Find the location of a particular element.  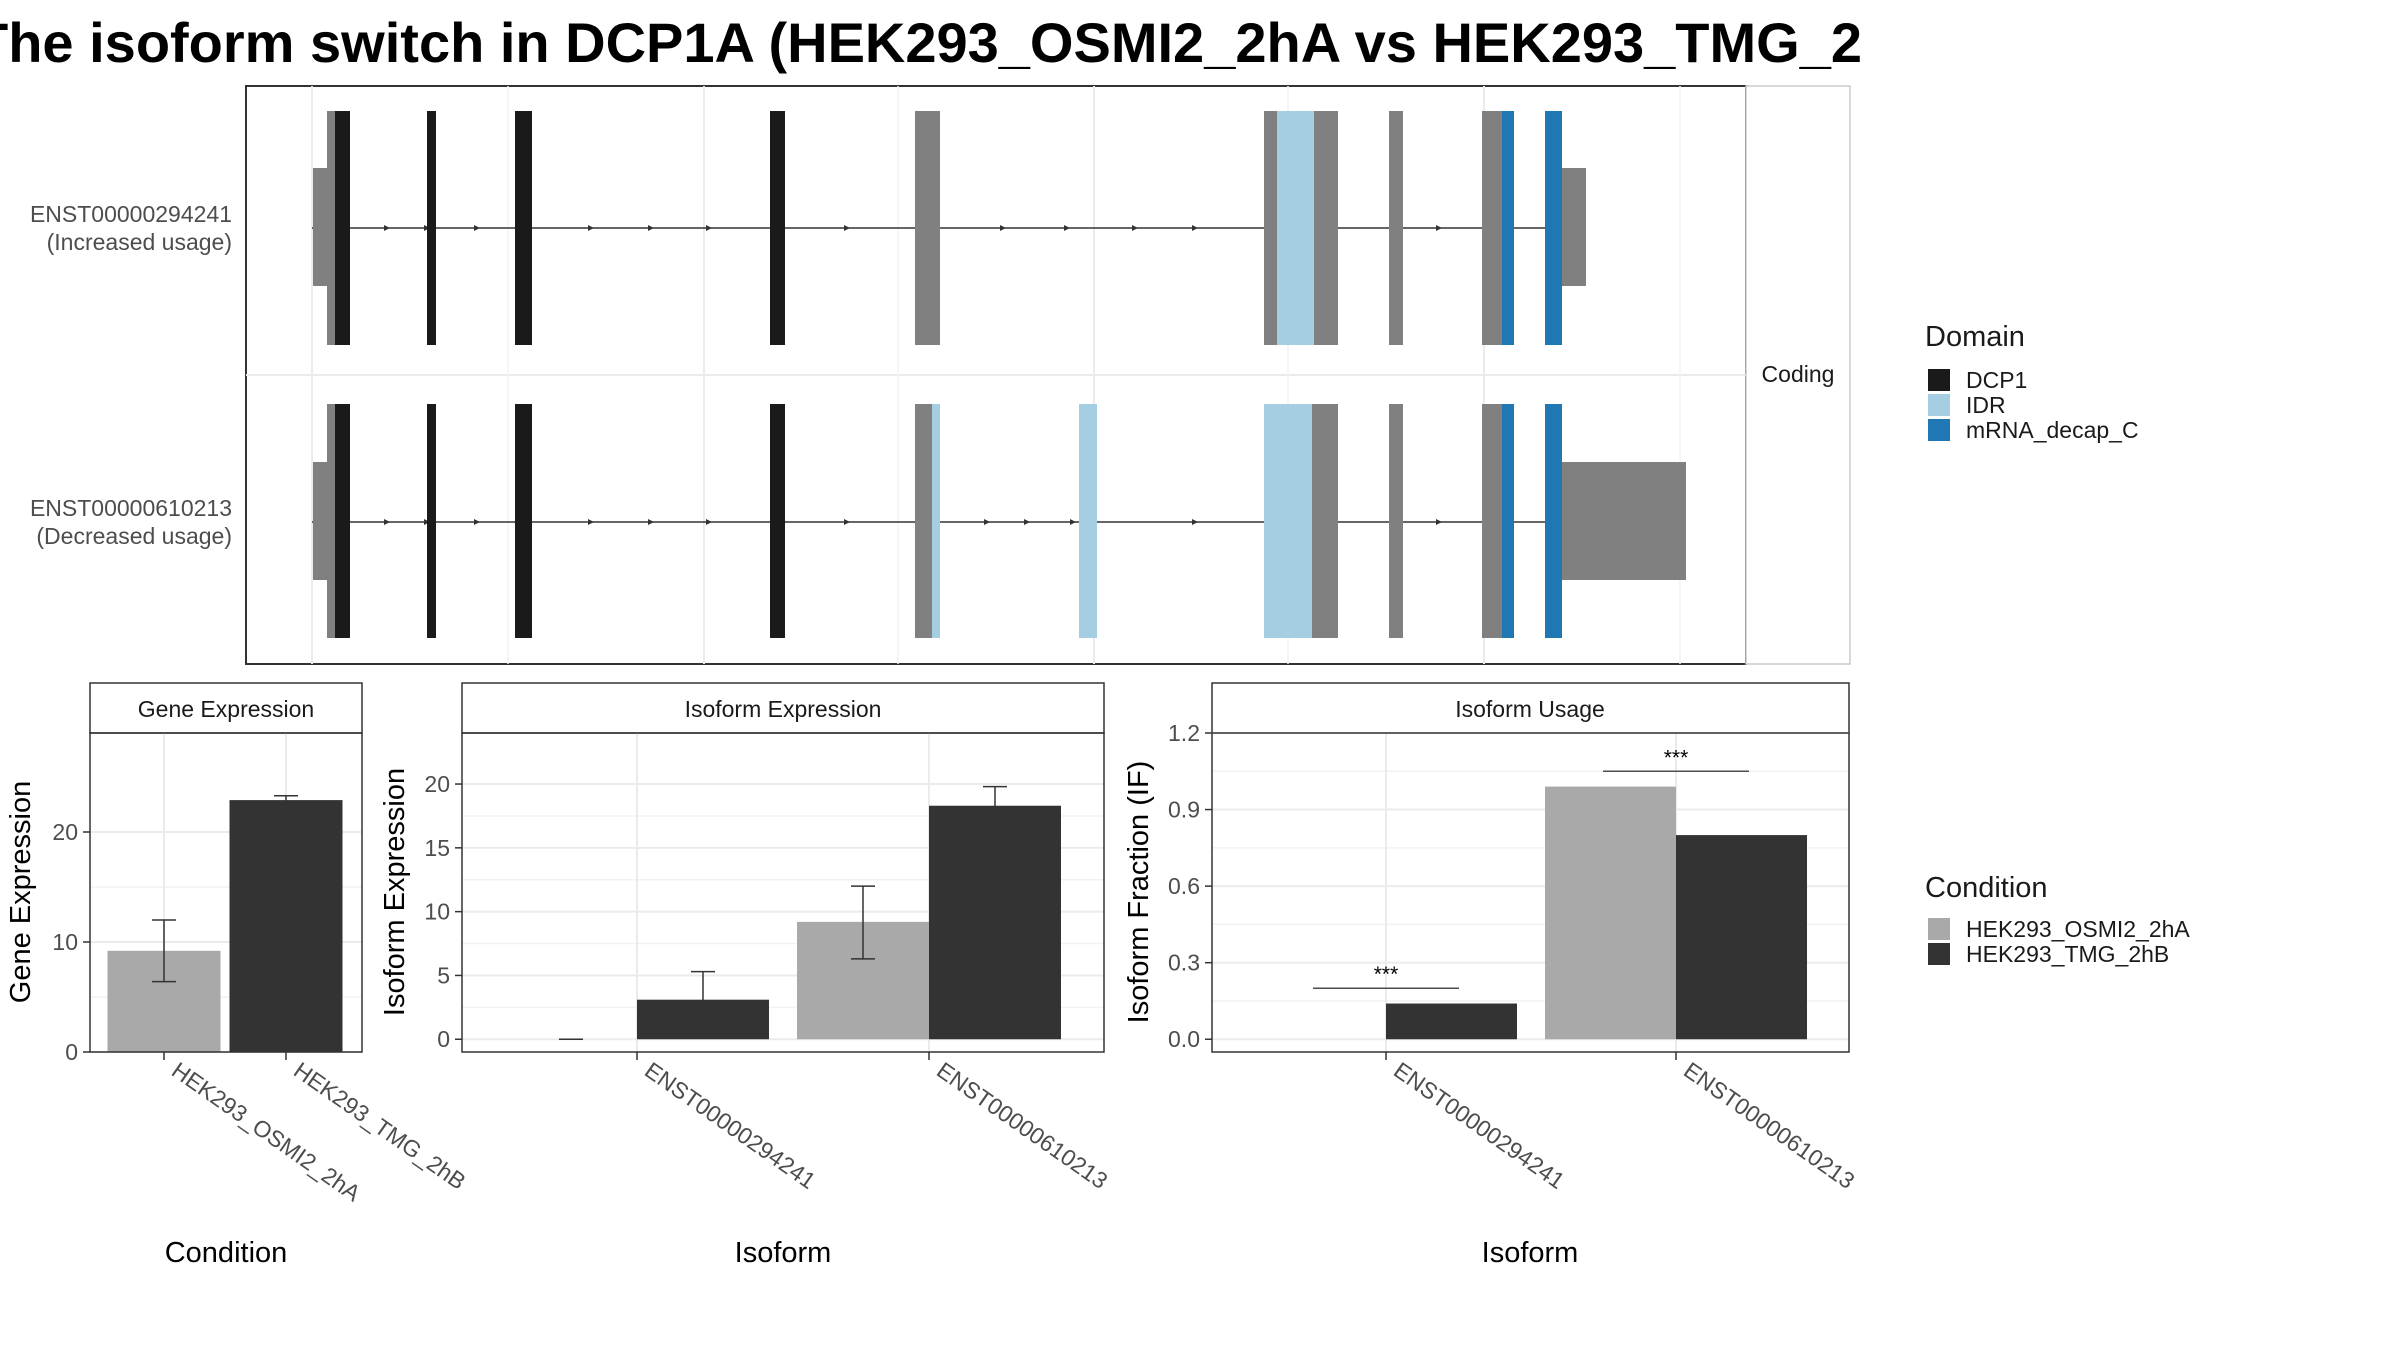

y-axis-title: Isoform Expression is located at coordinates (395, 892).